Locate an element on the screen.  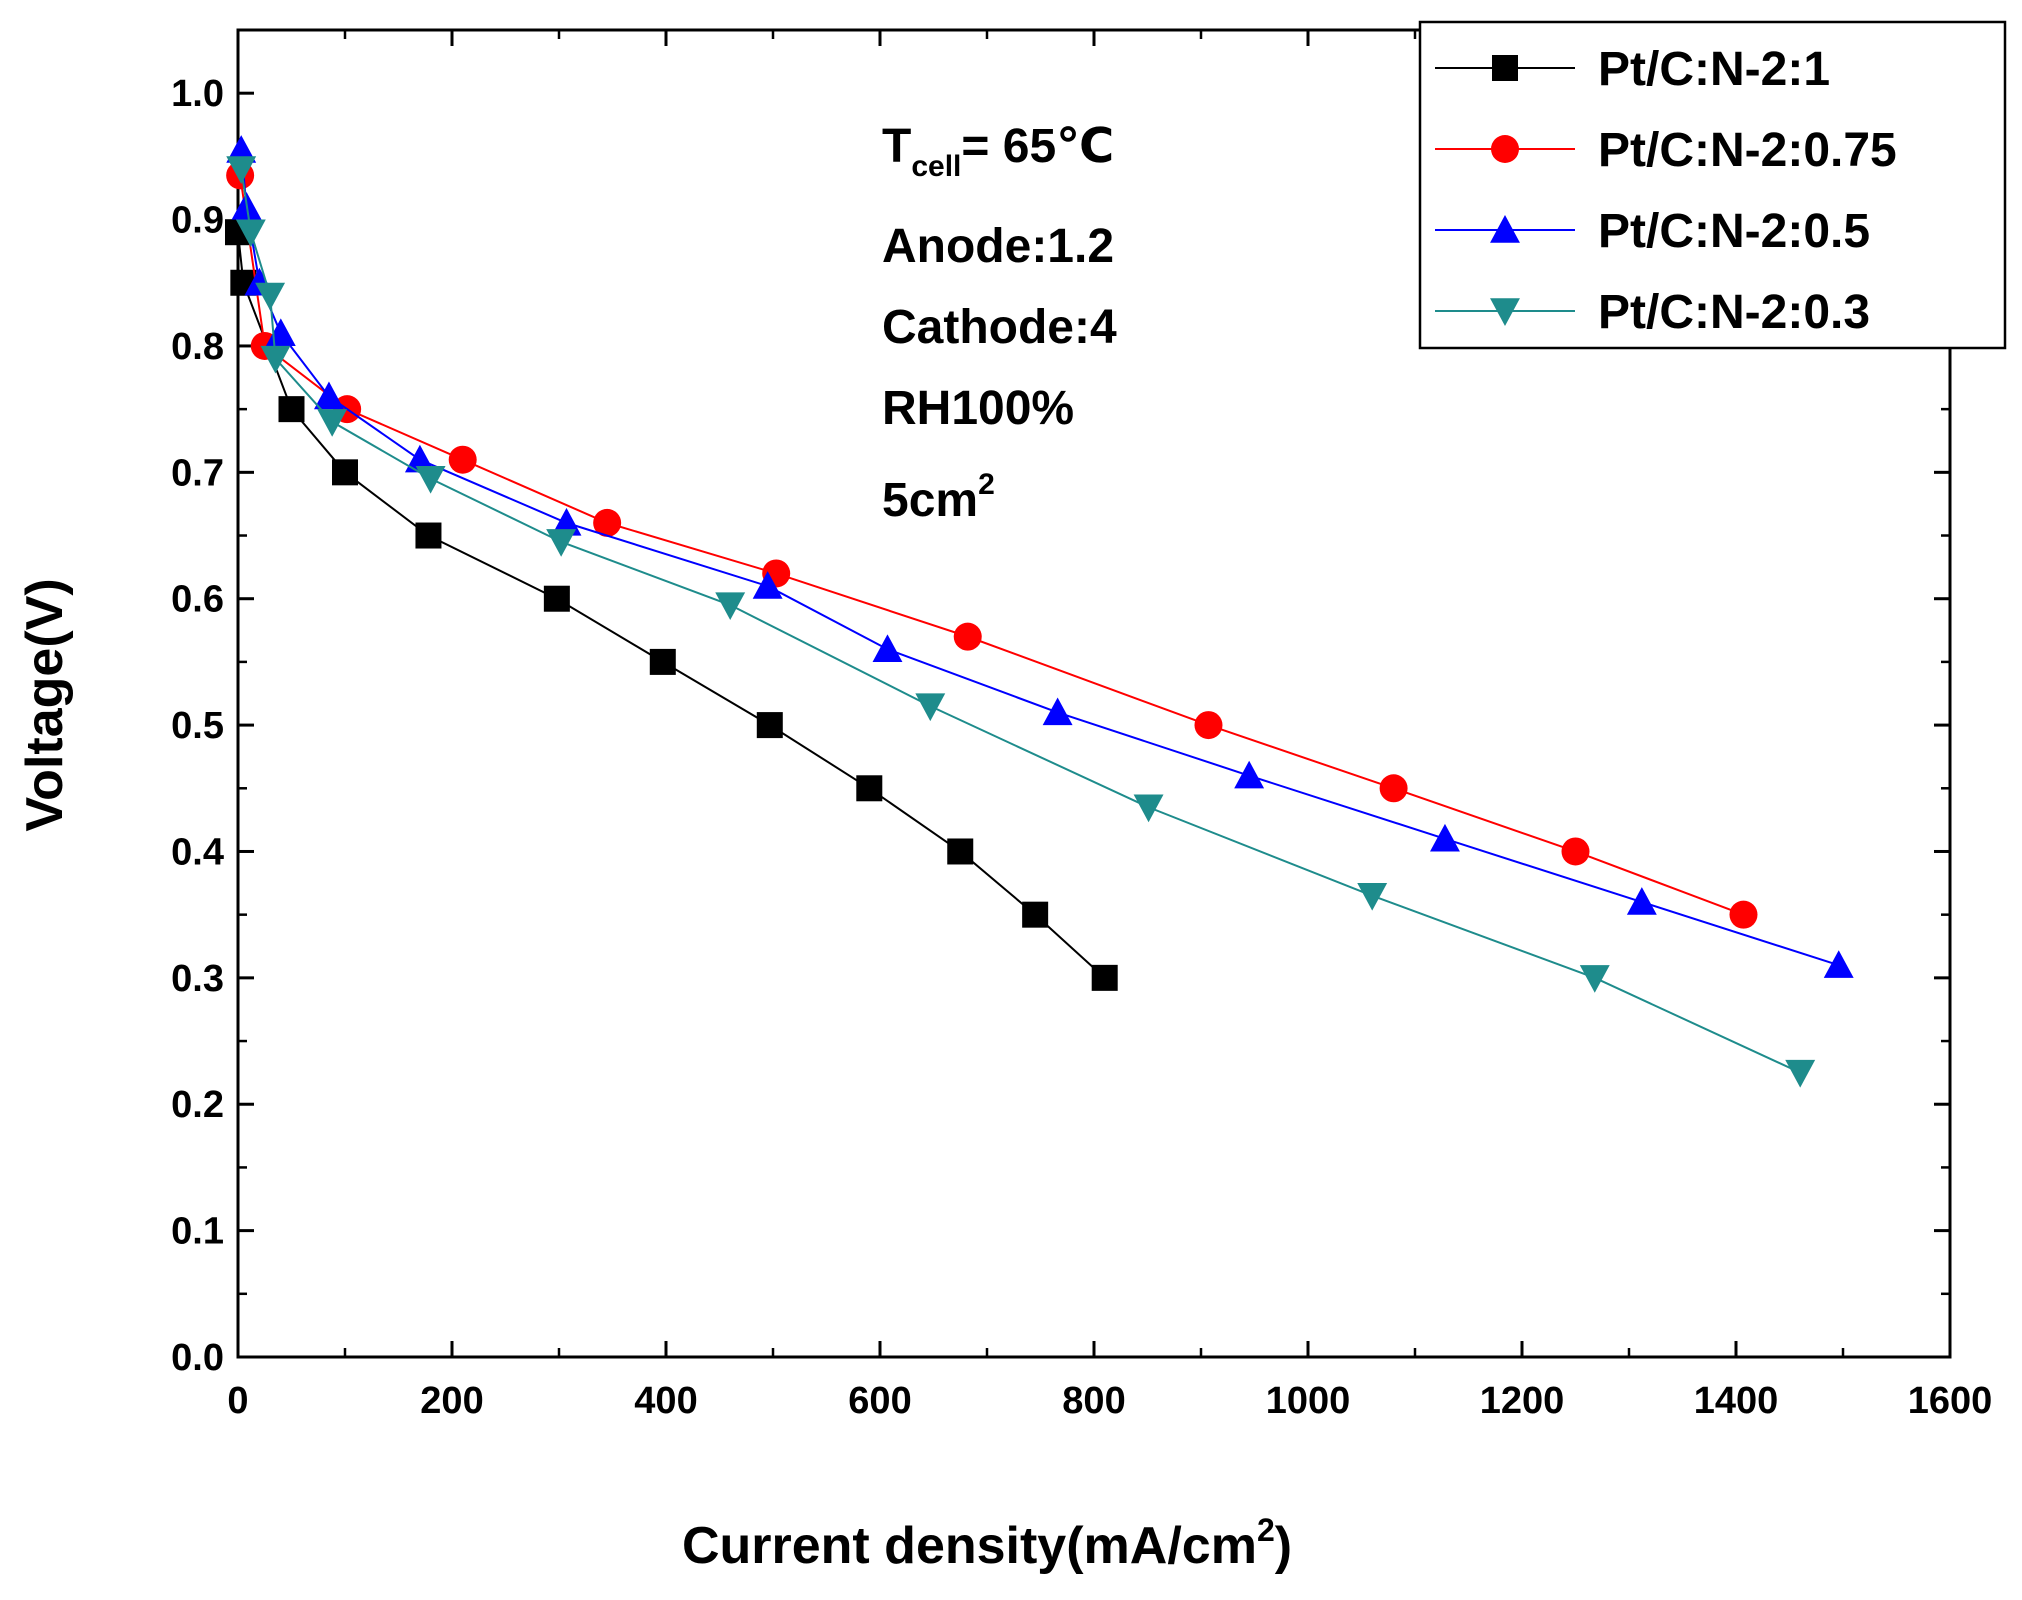
y-tick-label: 0.4 is located at coordinates (197, 852).